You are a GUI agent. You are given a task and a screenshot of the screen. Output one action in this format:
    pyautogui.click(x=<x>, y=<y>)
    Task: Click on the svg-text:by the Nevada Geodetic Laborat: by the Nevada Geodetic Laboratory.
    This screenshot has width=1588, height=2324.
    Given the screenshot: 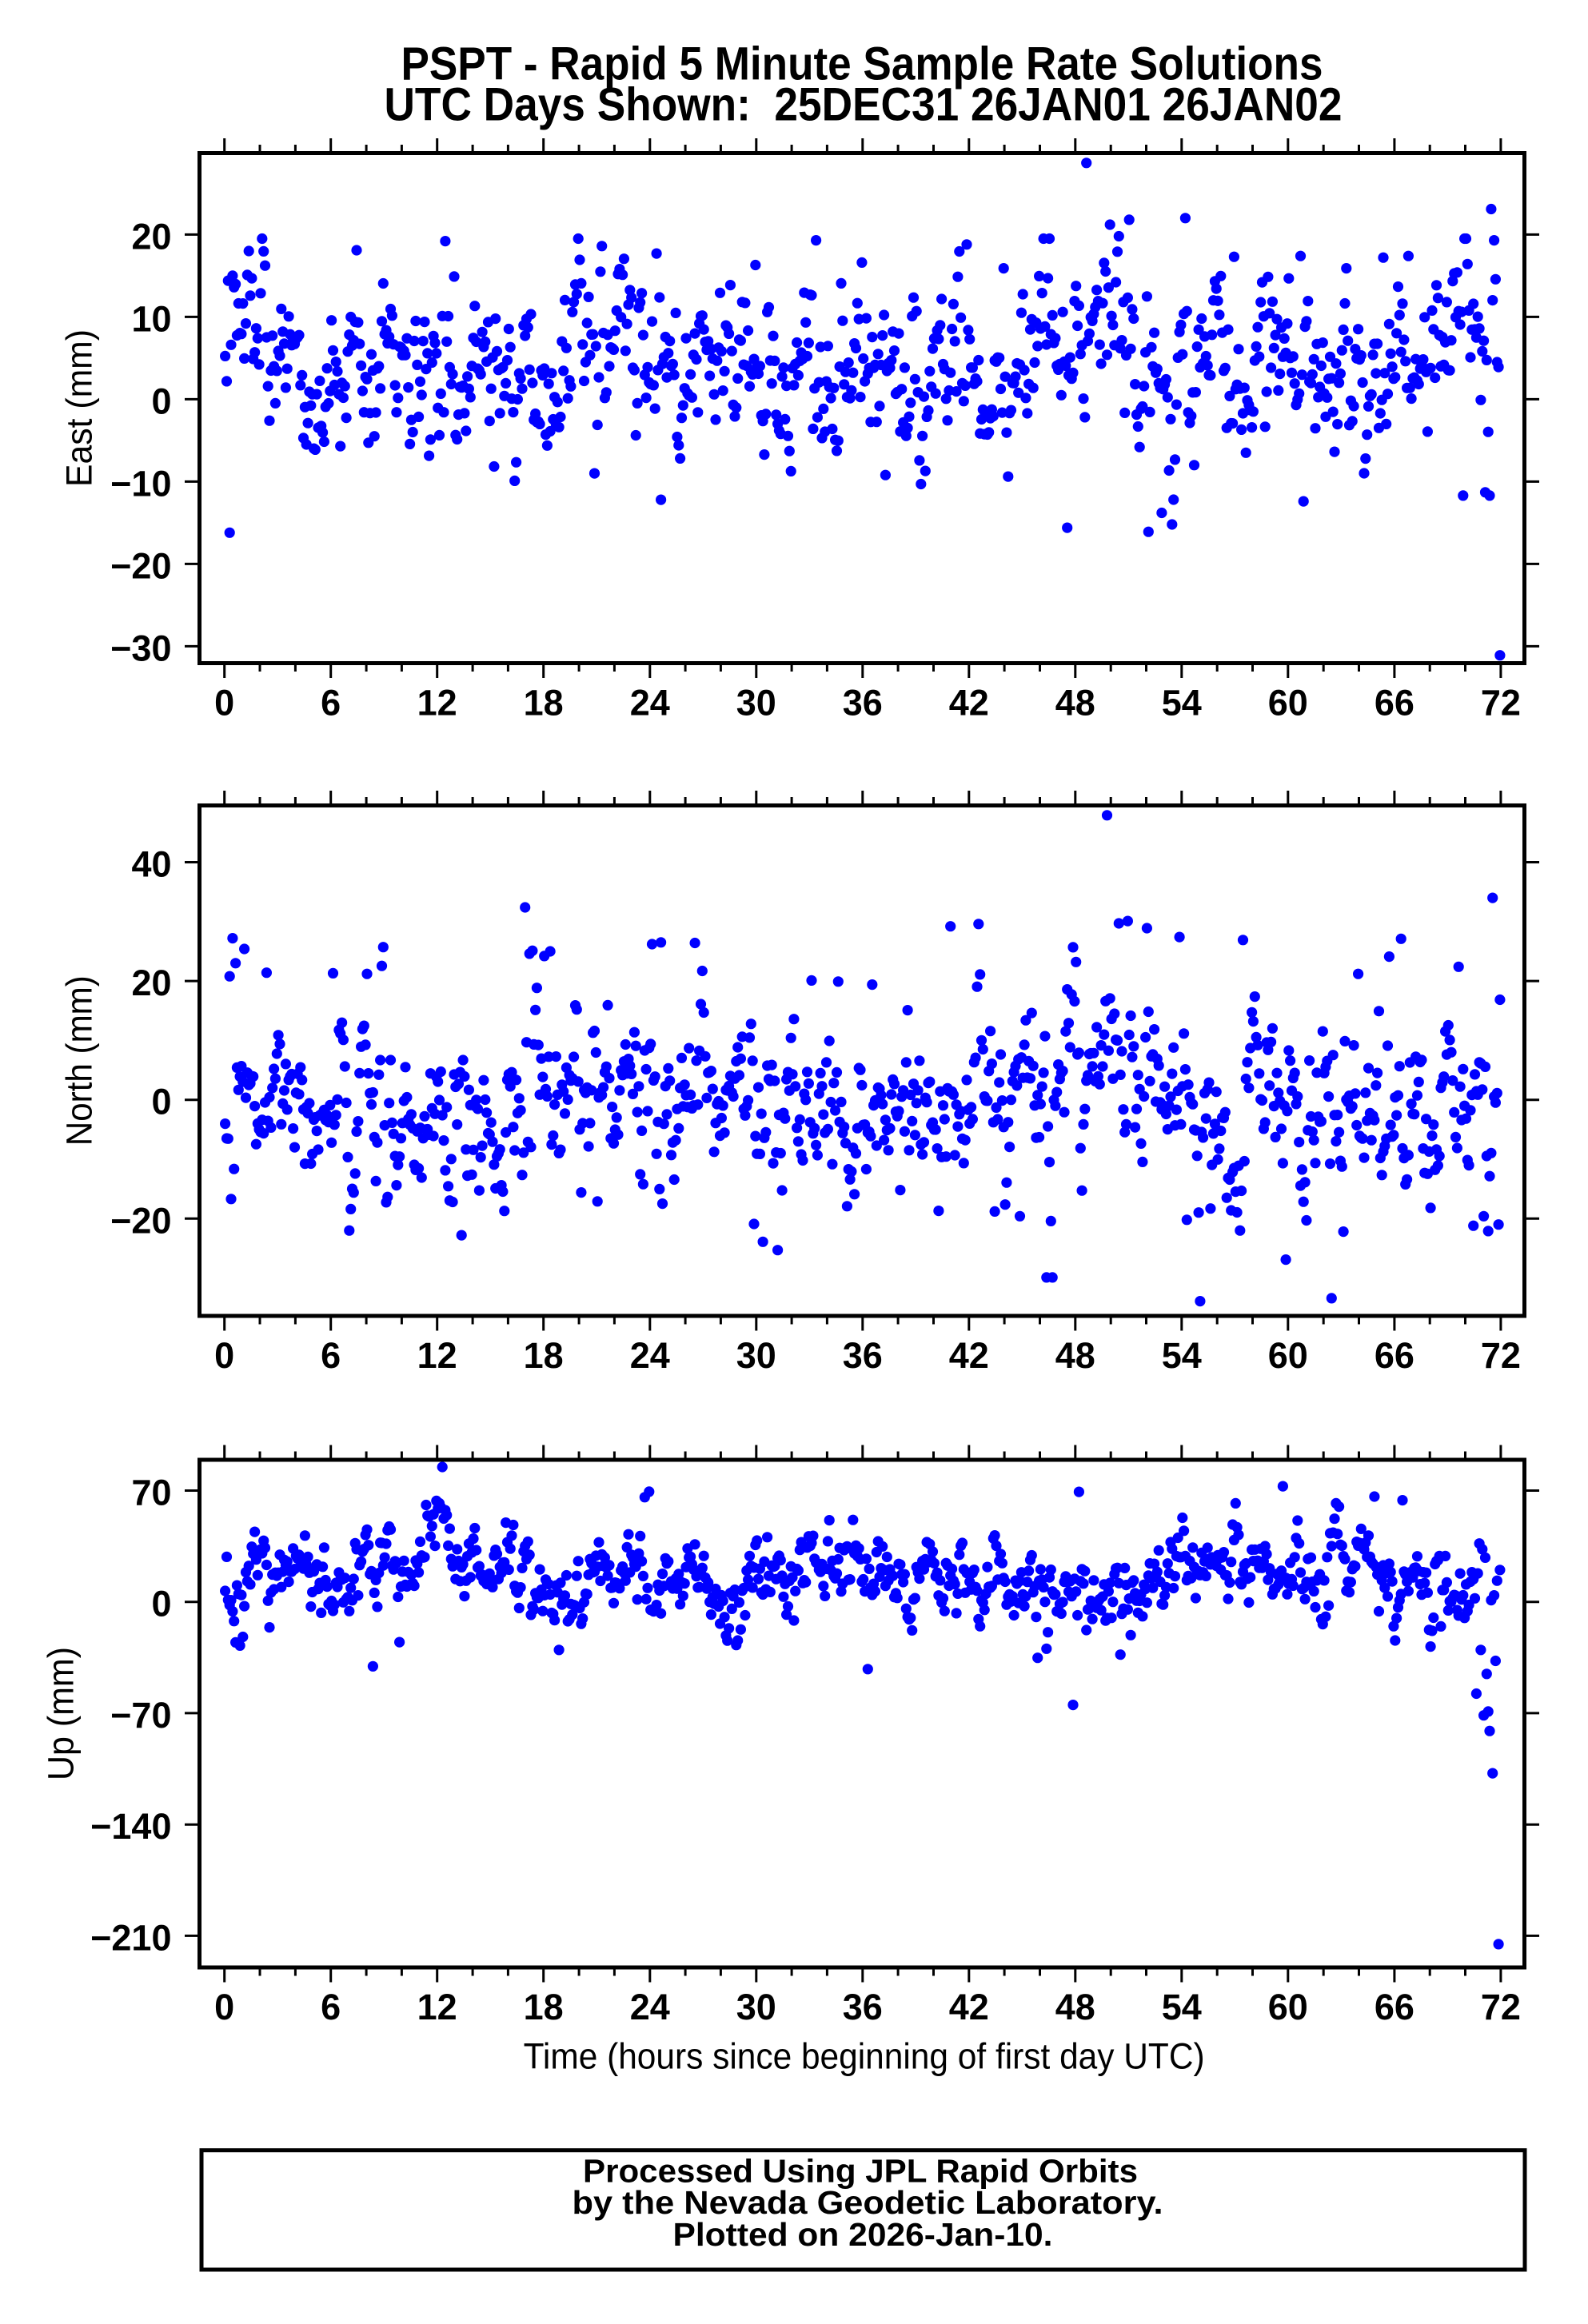 What is the action you would take?
    pyautogui.click(x=868, y=2203)
    